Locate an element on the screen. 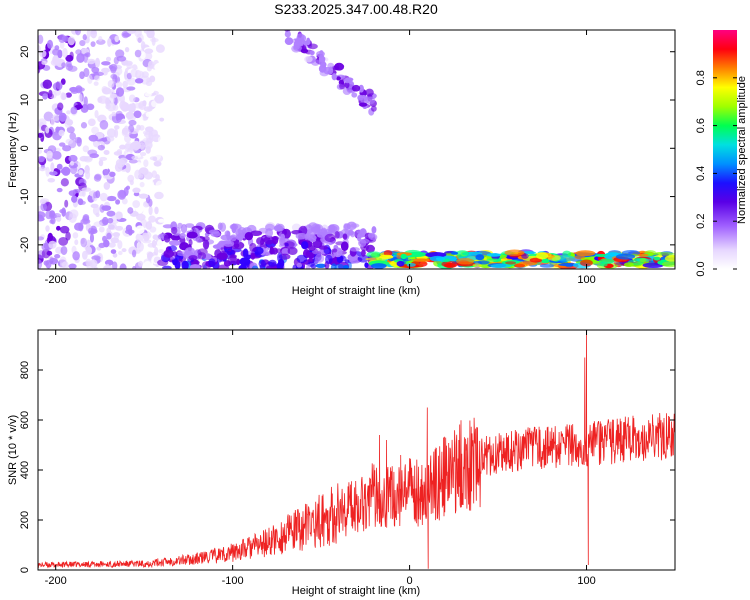 This screenshot has height=600, width=750. snr-x-tick-label: -200 is located at coordinates (56, 581).